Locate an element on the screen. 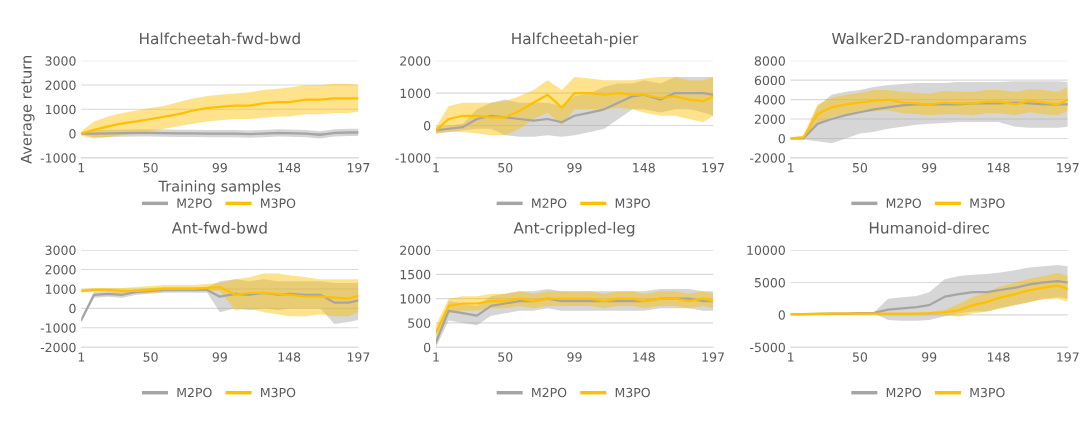 Image resolution: width=1084 pixels, height=434 pixels. chart-title: Ant-crippled-leg is located at coordinates (574, 229).